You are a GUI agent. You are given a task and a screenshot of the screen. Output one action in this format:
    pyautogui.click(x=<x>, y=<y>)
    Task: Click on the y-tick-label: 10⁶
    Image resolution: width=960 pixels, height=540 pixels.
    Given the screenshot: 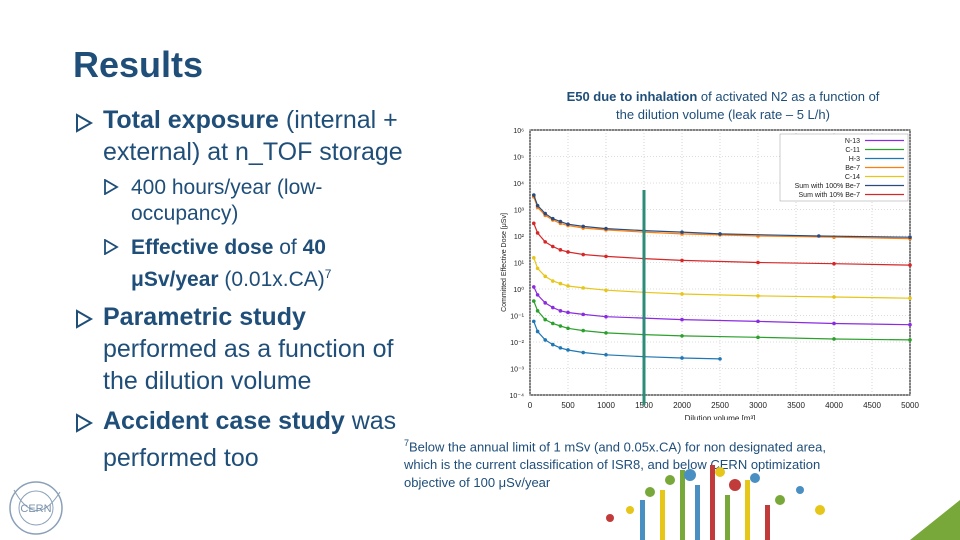 What is the action you would take?
    pyautogui.click(x=518, y=131)
    